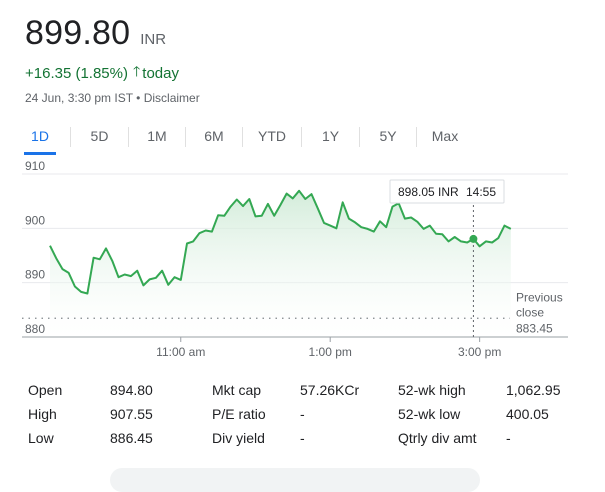  Describe the element at coordinates (76, 73) in the screenshot. I see `change-amount: +16.35 (1.85%)` at that location.